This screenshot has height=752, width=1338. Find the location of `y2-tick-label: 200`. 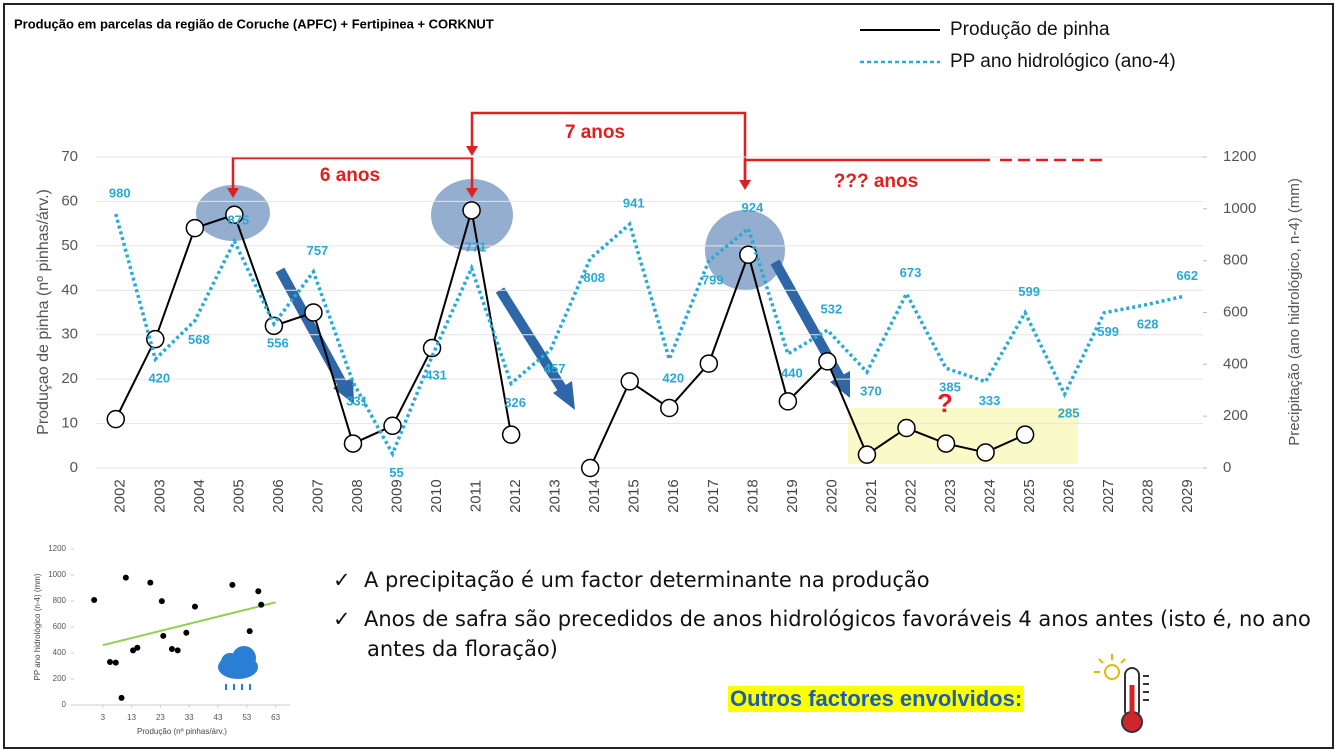

y2-tick-label: 200 is located at coordinates (1235, 415).